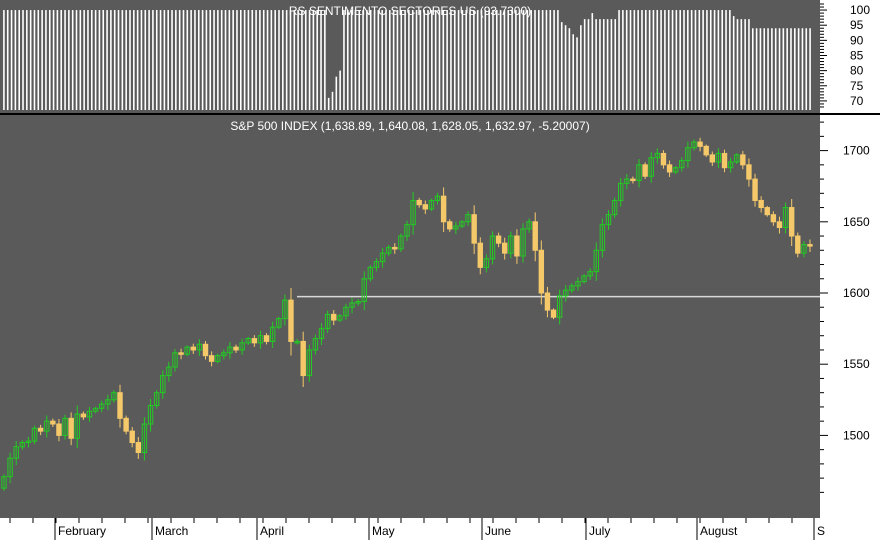 This screenshot has width=880, height=540. What do you see at coordinates (857, 71) in the screenshot?
I see `sentiment-y-tick-label: 80` at bounding box center [857, 71].